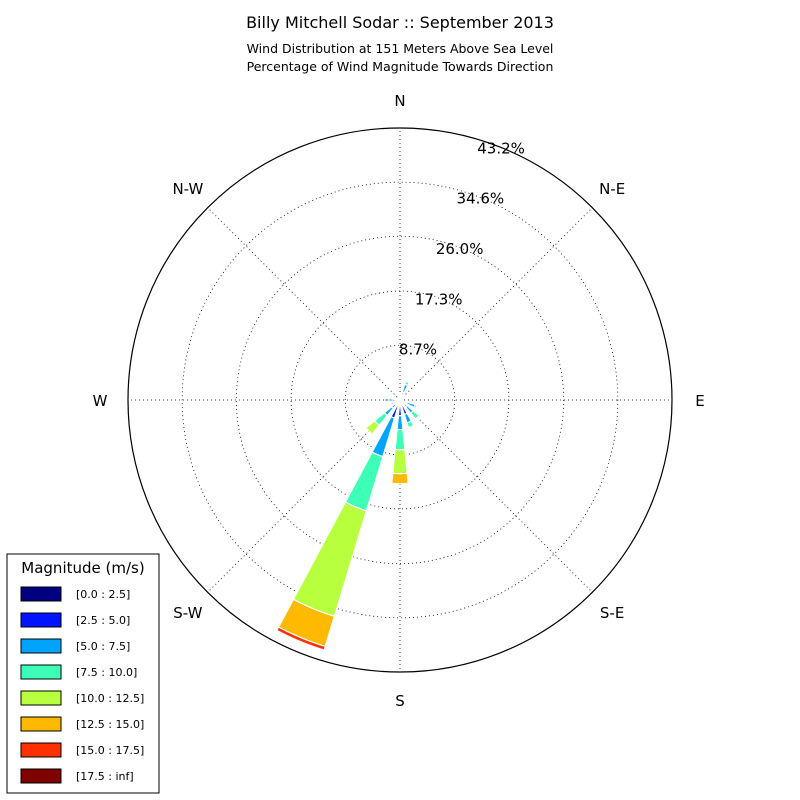 This screenshot has width=800, height=800. Describe the element at coordinates (410, 424) in the screenshot. I see `sector-157.5-bin-3` at that location.